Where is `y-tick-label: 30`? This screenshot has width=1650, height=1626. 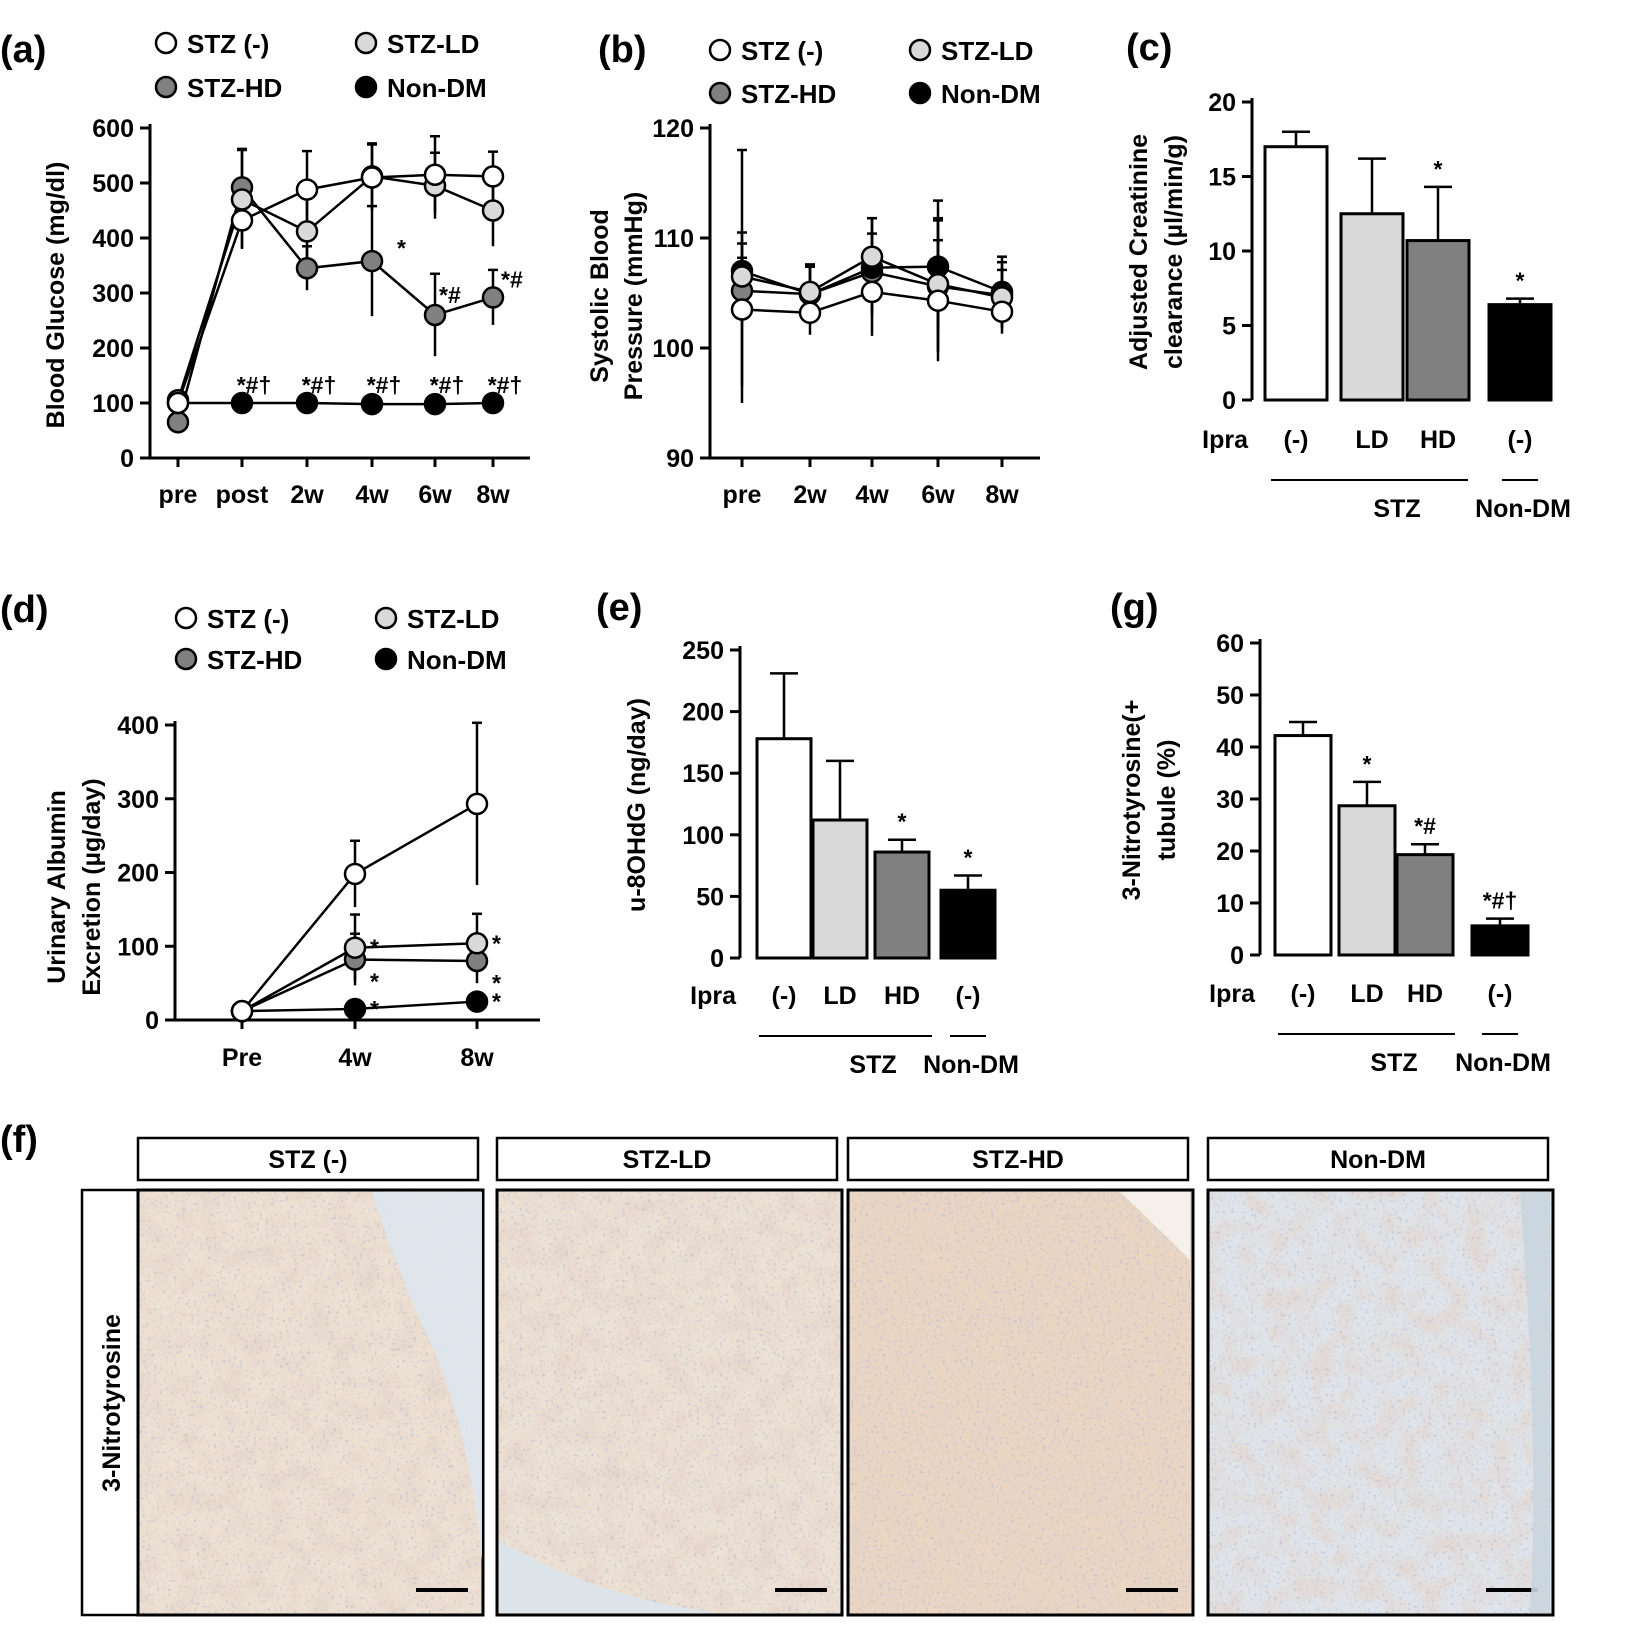 y-tick-label: 30 is located at coordinates (1230, 800).